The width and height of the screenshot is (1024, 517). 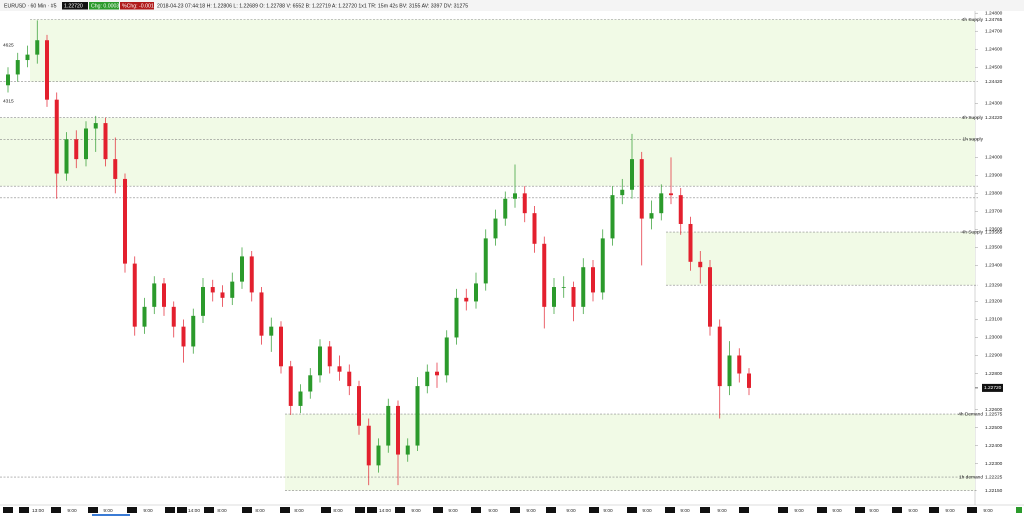 What do you see at coordinates (994, 118) in the screenshot?
I see `level-price: 1.24220` at bounding box center [994, 118].